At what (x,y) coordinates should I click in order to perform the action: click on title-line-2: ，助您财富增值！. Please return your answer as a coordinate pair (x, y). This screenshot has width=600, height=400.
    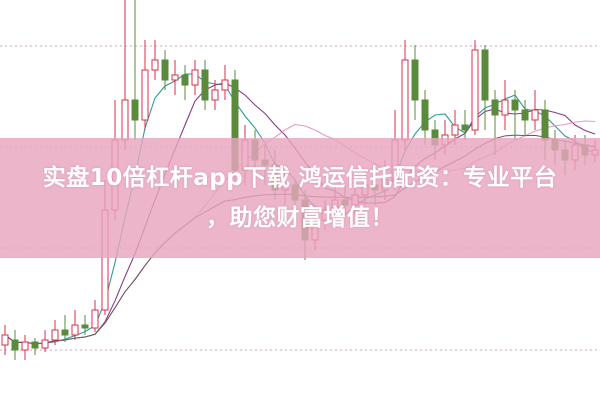
    Looking at the image, I should click on (300, 218).